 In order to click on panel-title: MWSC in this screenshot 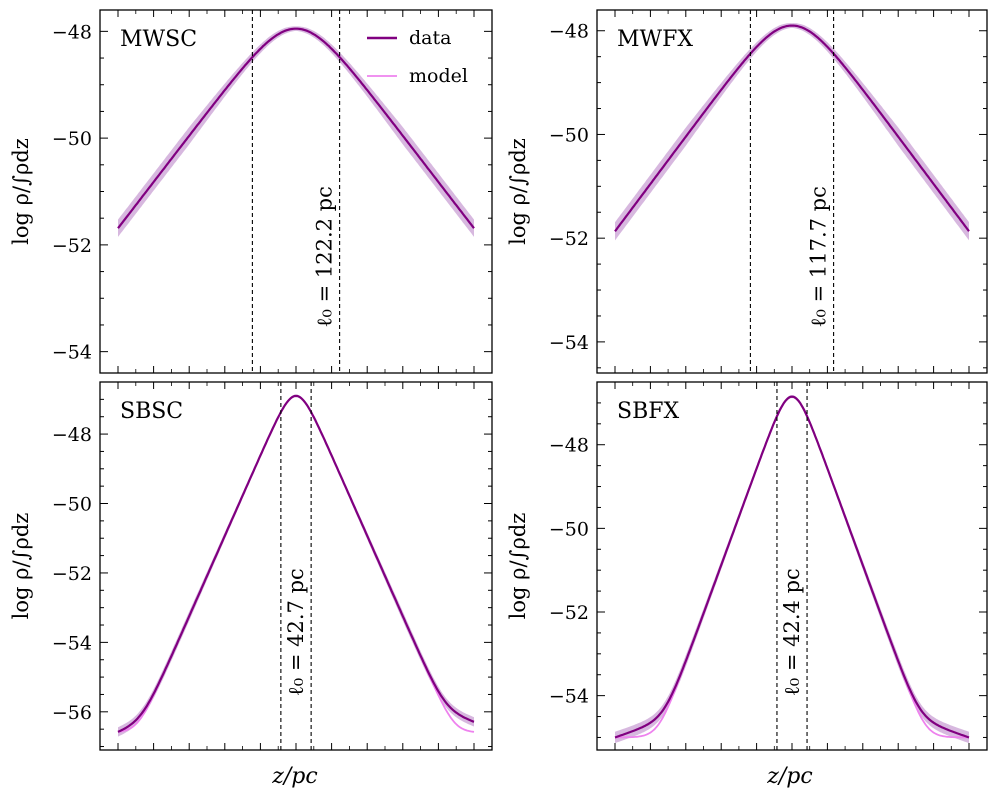, I will do `click(158, 39)`.